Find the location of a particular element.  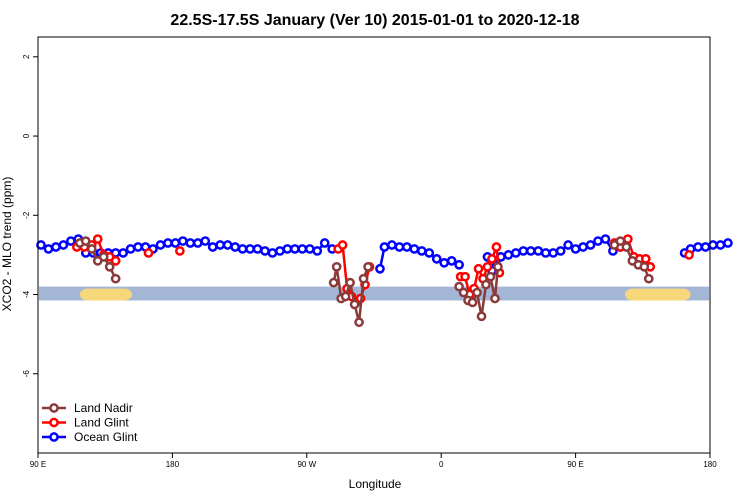

land-ocean-band is located at coordinates (374, 293).